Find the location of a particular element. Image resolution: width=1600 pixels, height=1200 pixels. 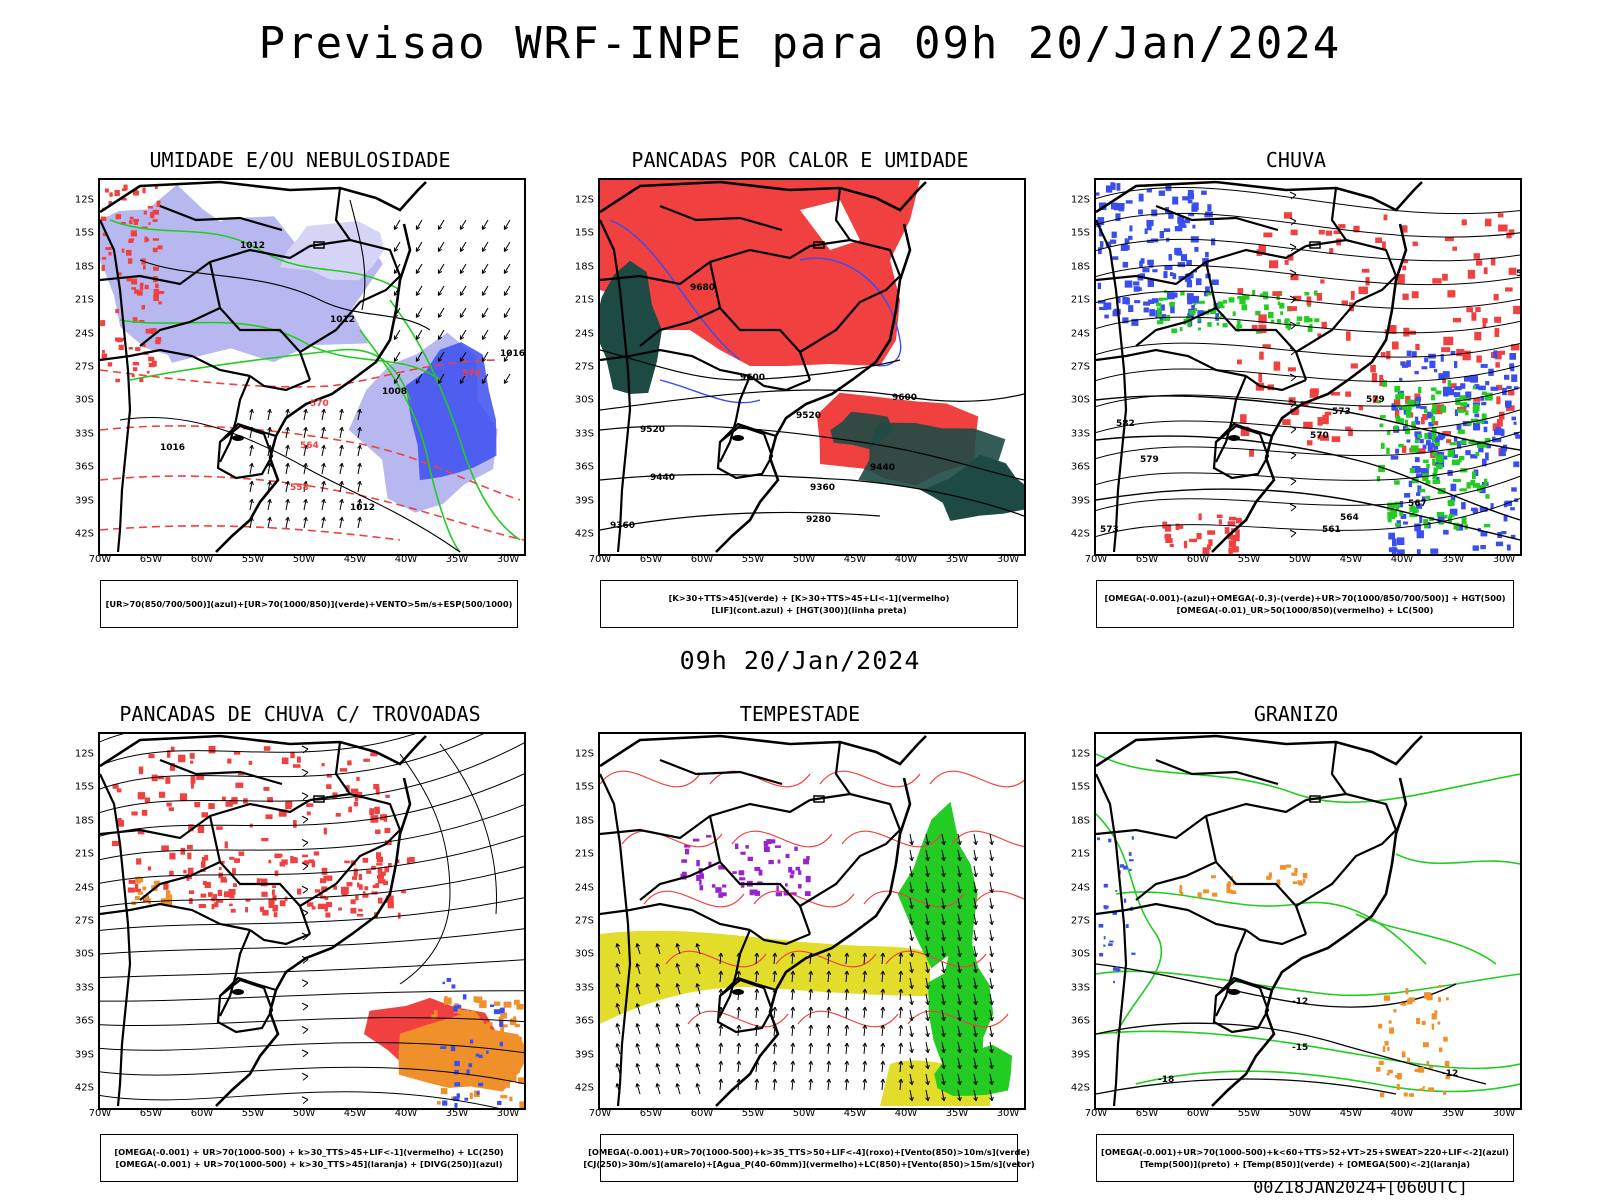

contour-label: -18 is located at coordinates (1166, 1080).